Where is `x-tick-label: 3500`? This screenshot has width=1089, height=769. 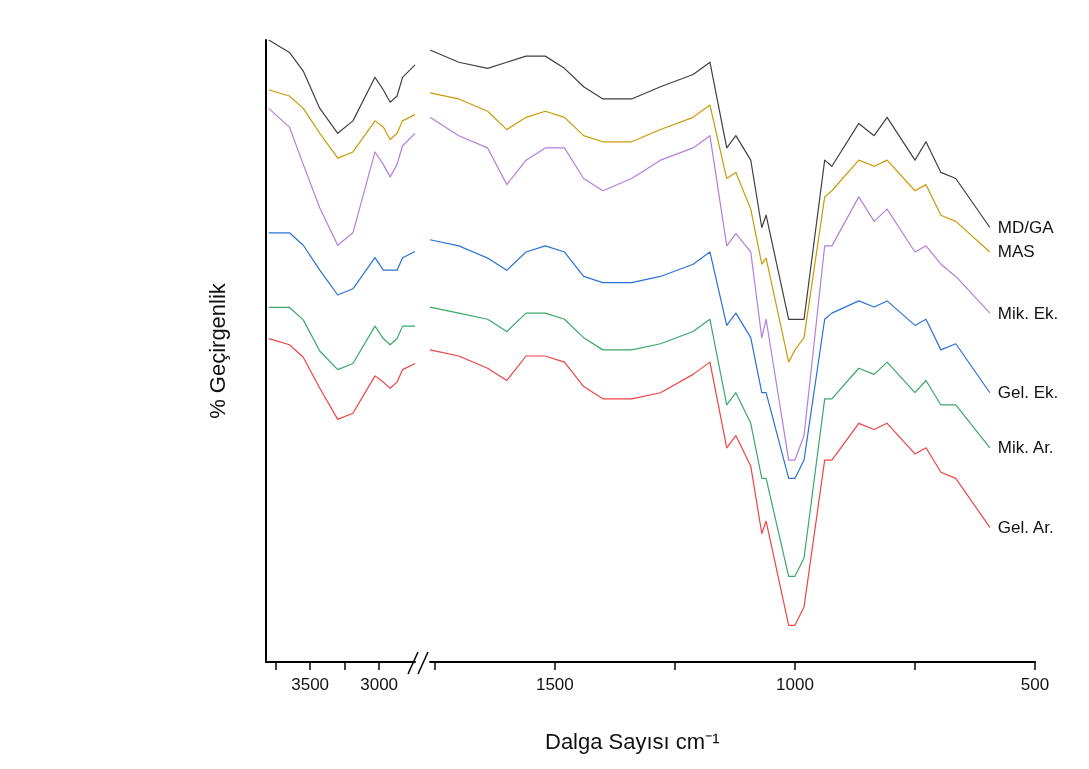
x-tick-label: 3500 is located at coordinates (310, 684).